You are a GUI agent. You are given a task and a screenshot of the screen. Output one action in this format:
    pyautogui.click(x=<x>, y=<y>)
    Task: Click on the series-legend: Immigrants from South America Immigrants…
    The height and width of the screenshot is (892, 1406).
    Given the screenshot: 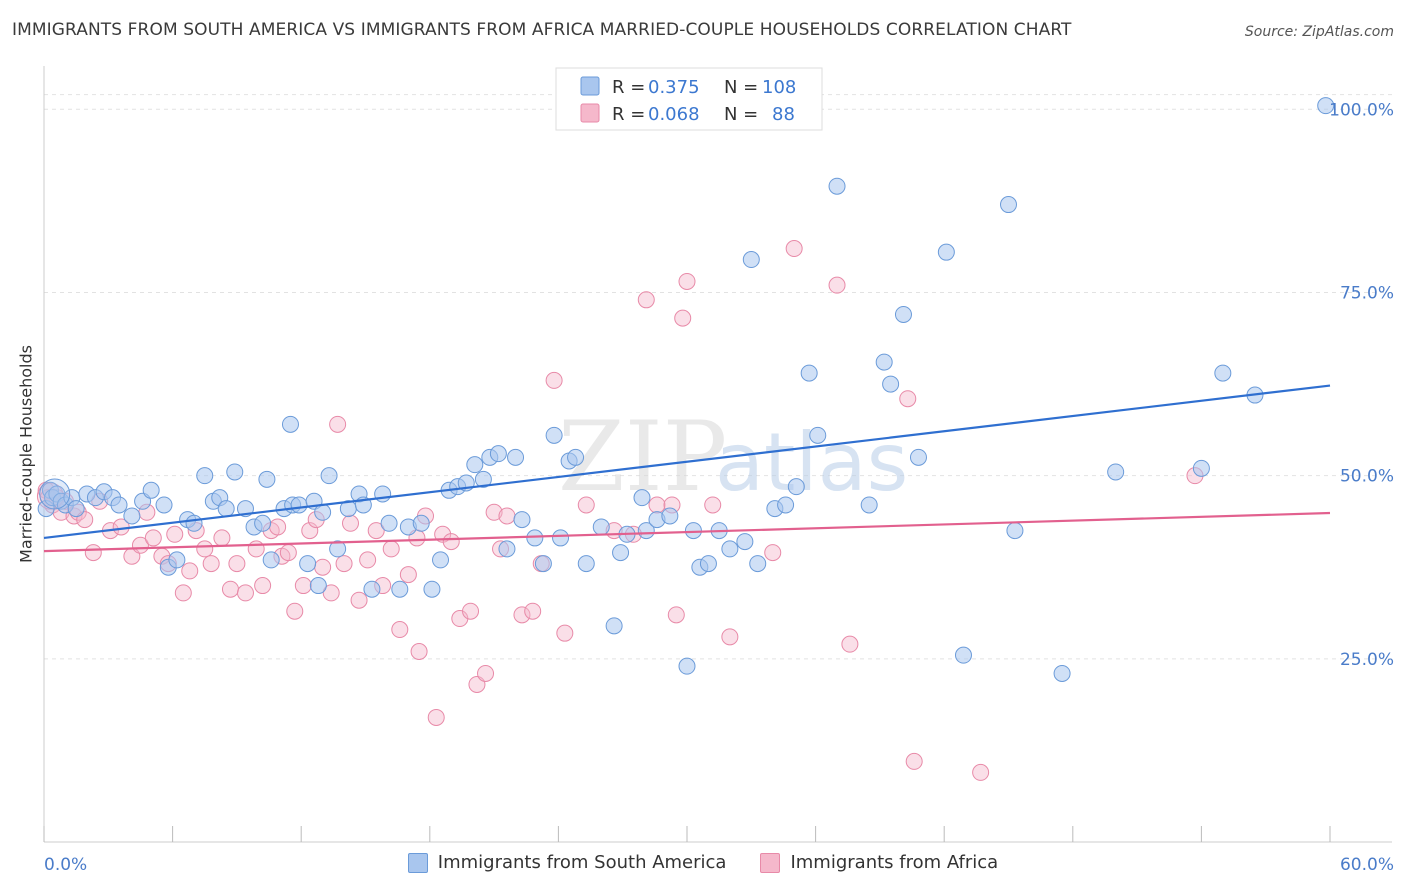 What is the action you would take?
    pyautogui.click(x=703, y=862)
    